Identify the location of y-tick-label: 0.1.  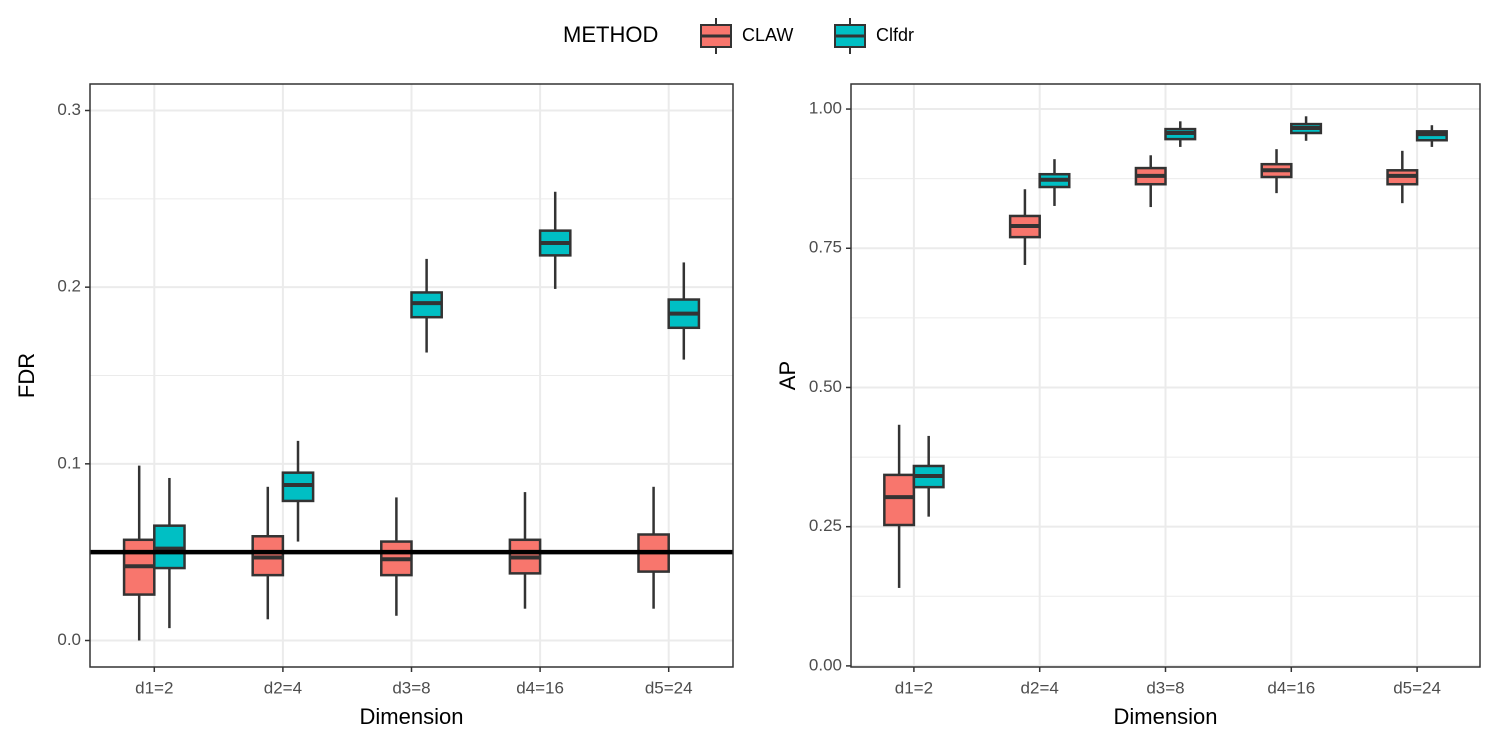
(69, 462).